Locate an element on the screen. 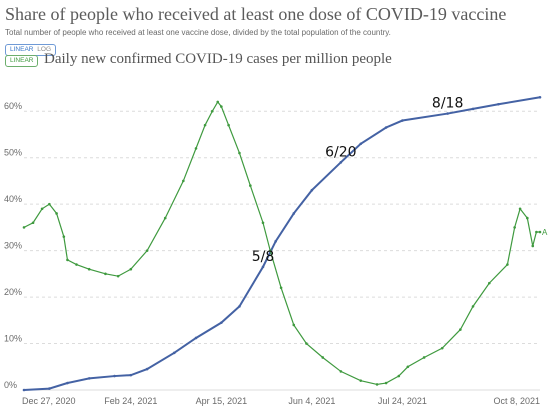 The height and width of the screenshot is (409, 550). cases-linear-scale-button: LINEAR is located at coordinates (22, 60).